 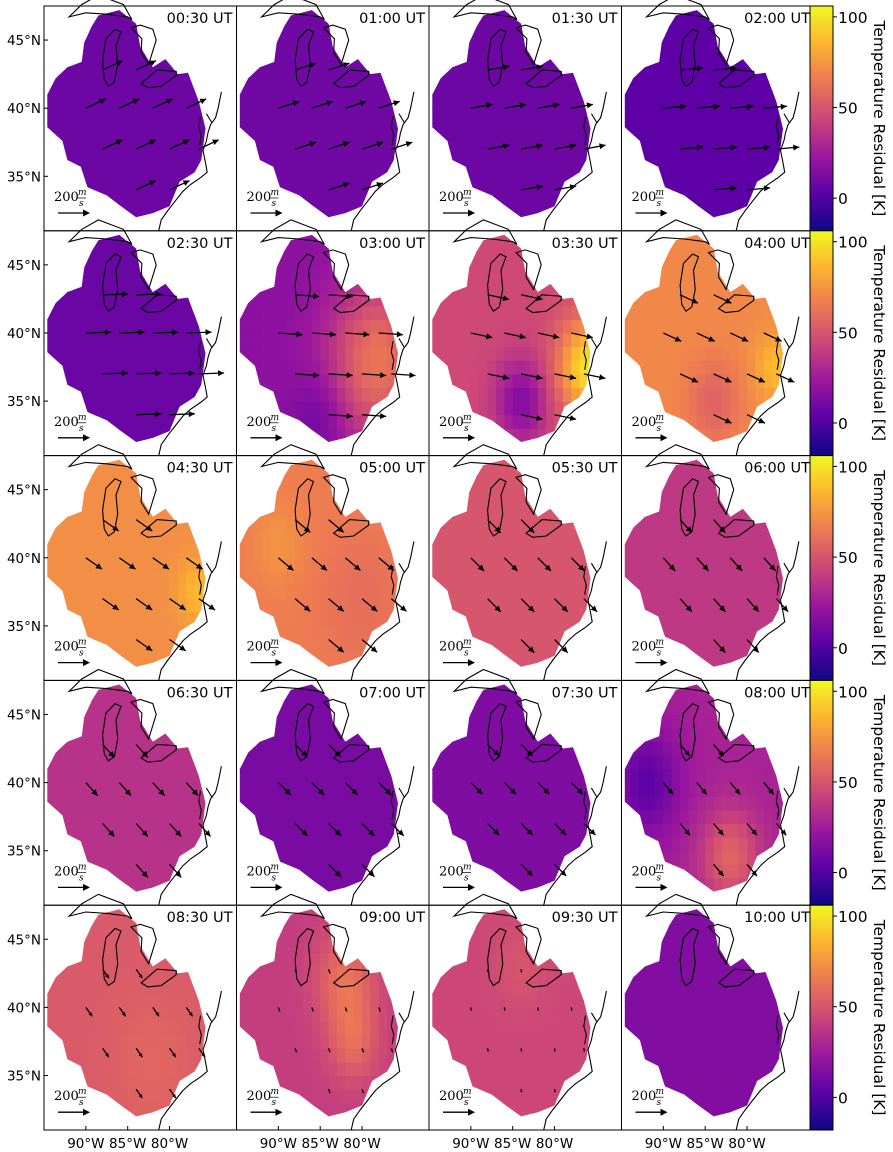 What do you see at coordinates (292, 10) in the screenshot?
I see `lake-outline` at bounding box center [292, 10].